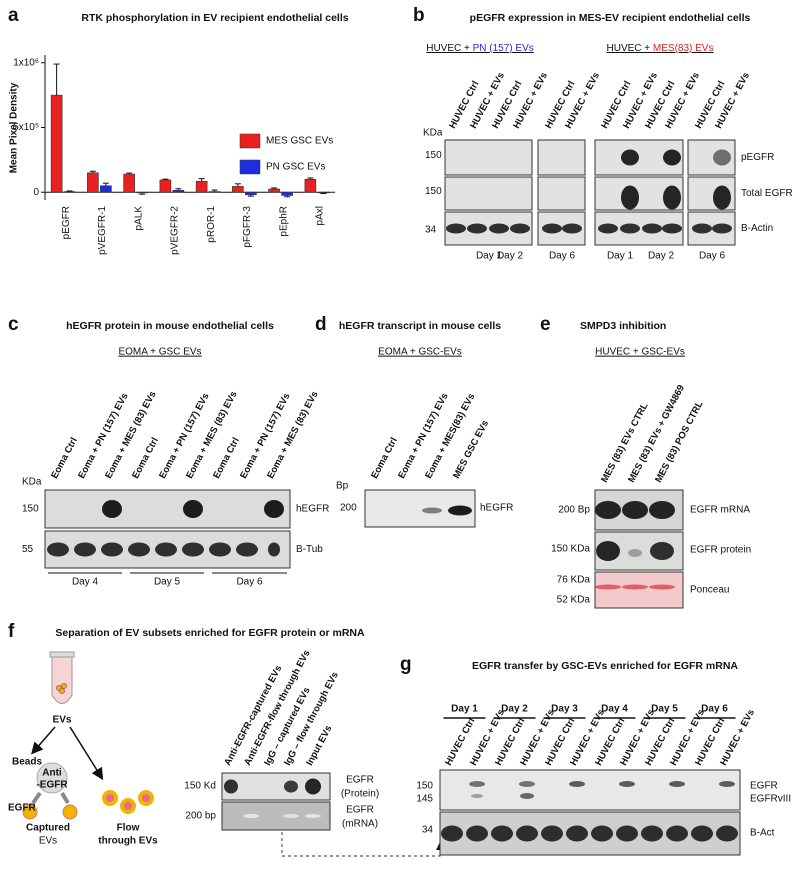 The width and height of the screenshot is (800, 872). What do you see at coordinates (295, 167) in the screenshot?
I see `legend-label: PN GSC EVs` at bounding box center [295, 167].